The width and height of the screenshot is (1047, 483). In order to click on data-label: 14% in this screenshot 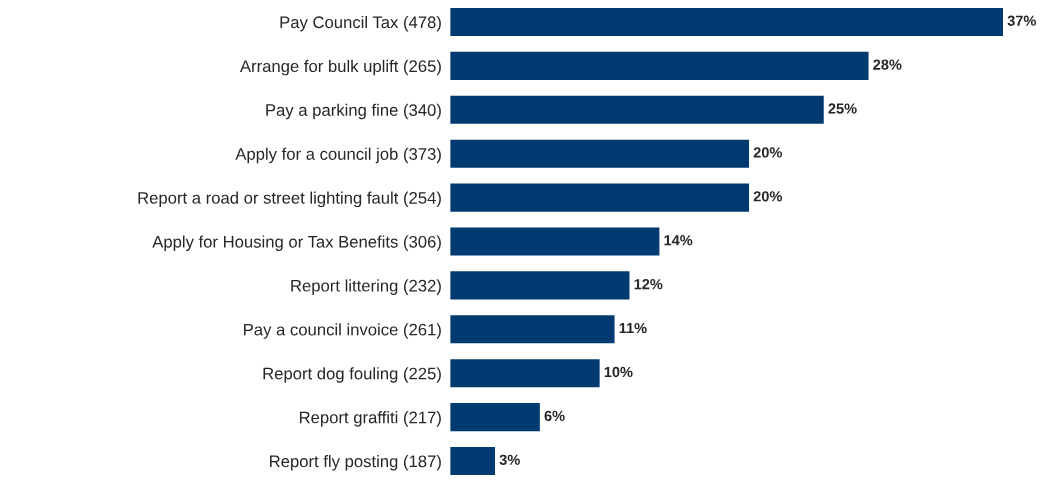, I will do `click(678, 240)`.